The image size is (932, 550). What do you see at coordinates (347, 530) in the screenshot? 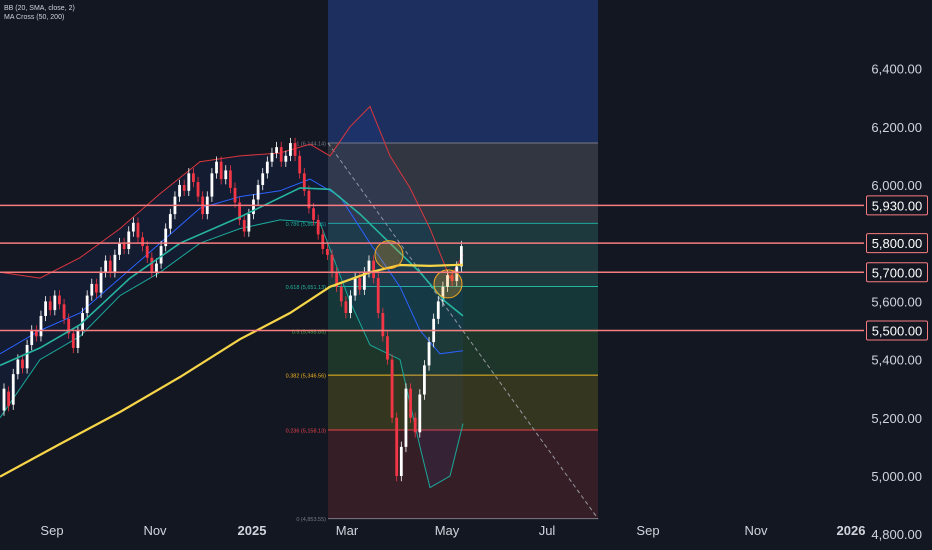
I see `x-axis-tick-label: Mar` at bounding box center [347, 530].